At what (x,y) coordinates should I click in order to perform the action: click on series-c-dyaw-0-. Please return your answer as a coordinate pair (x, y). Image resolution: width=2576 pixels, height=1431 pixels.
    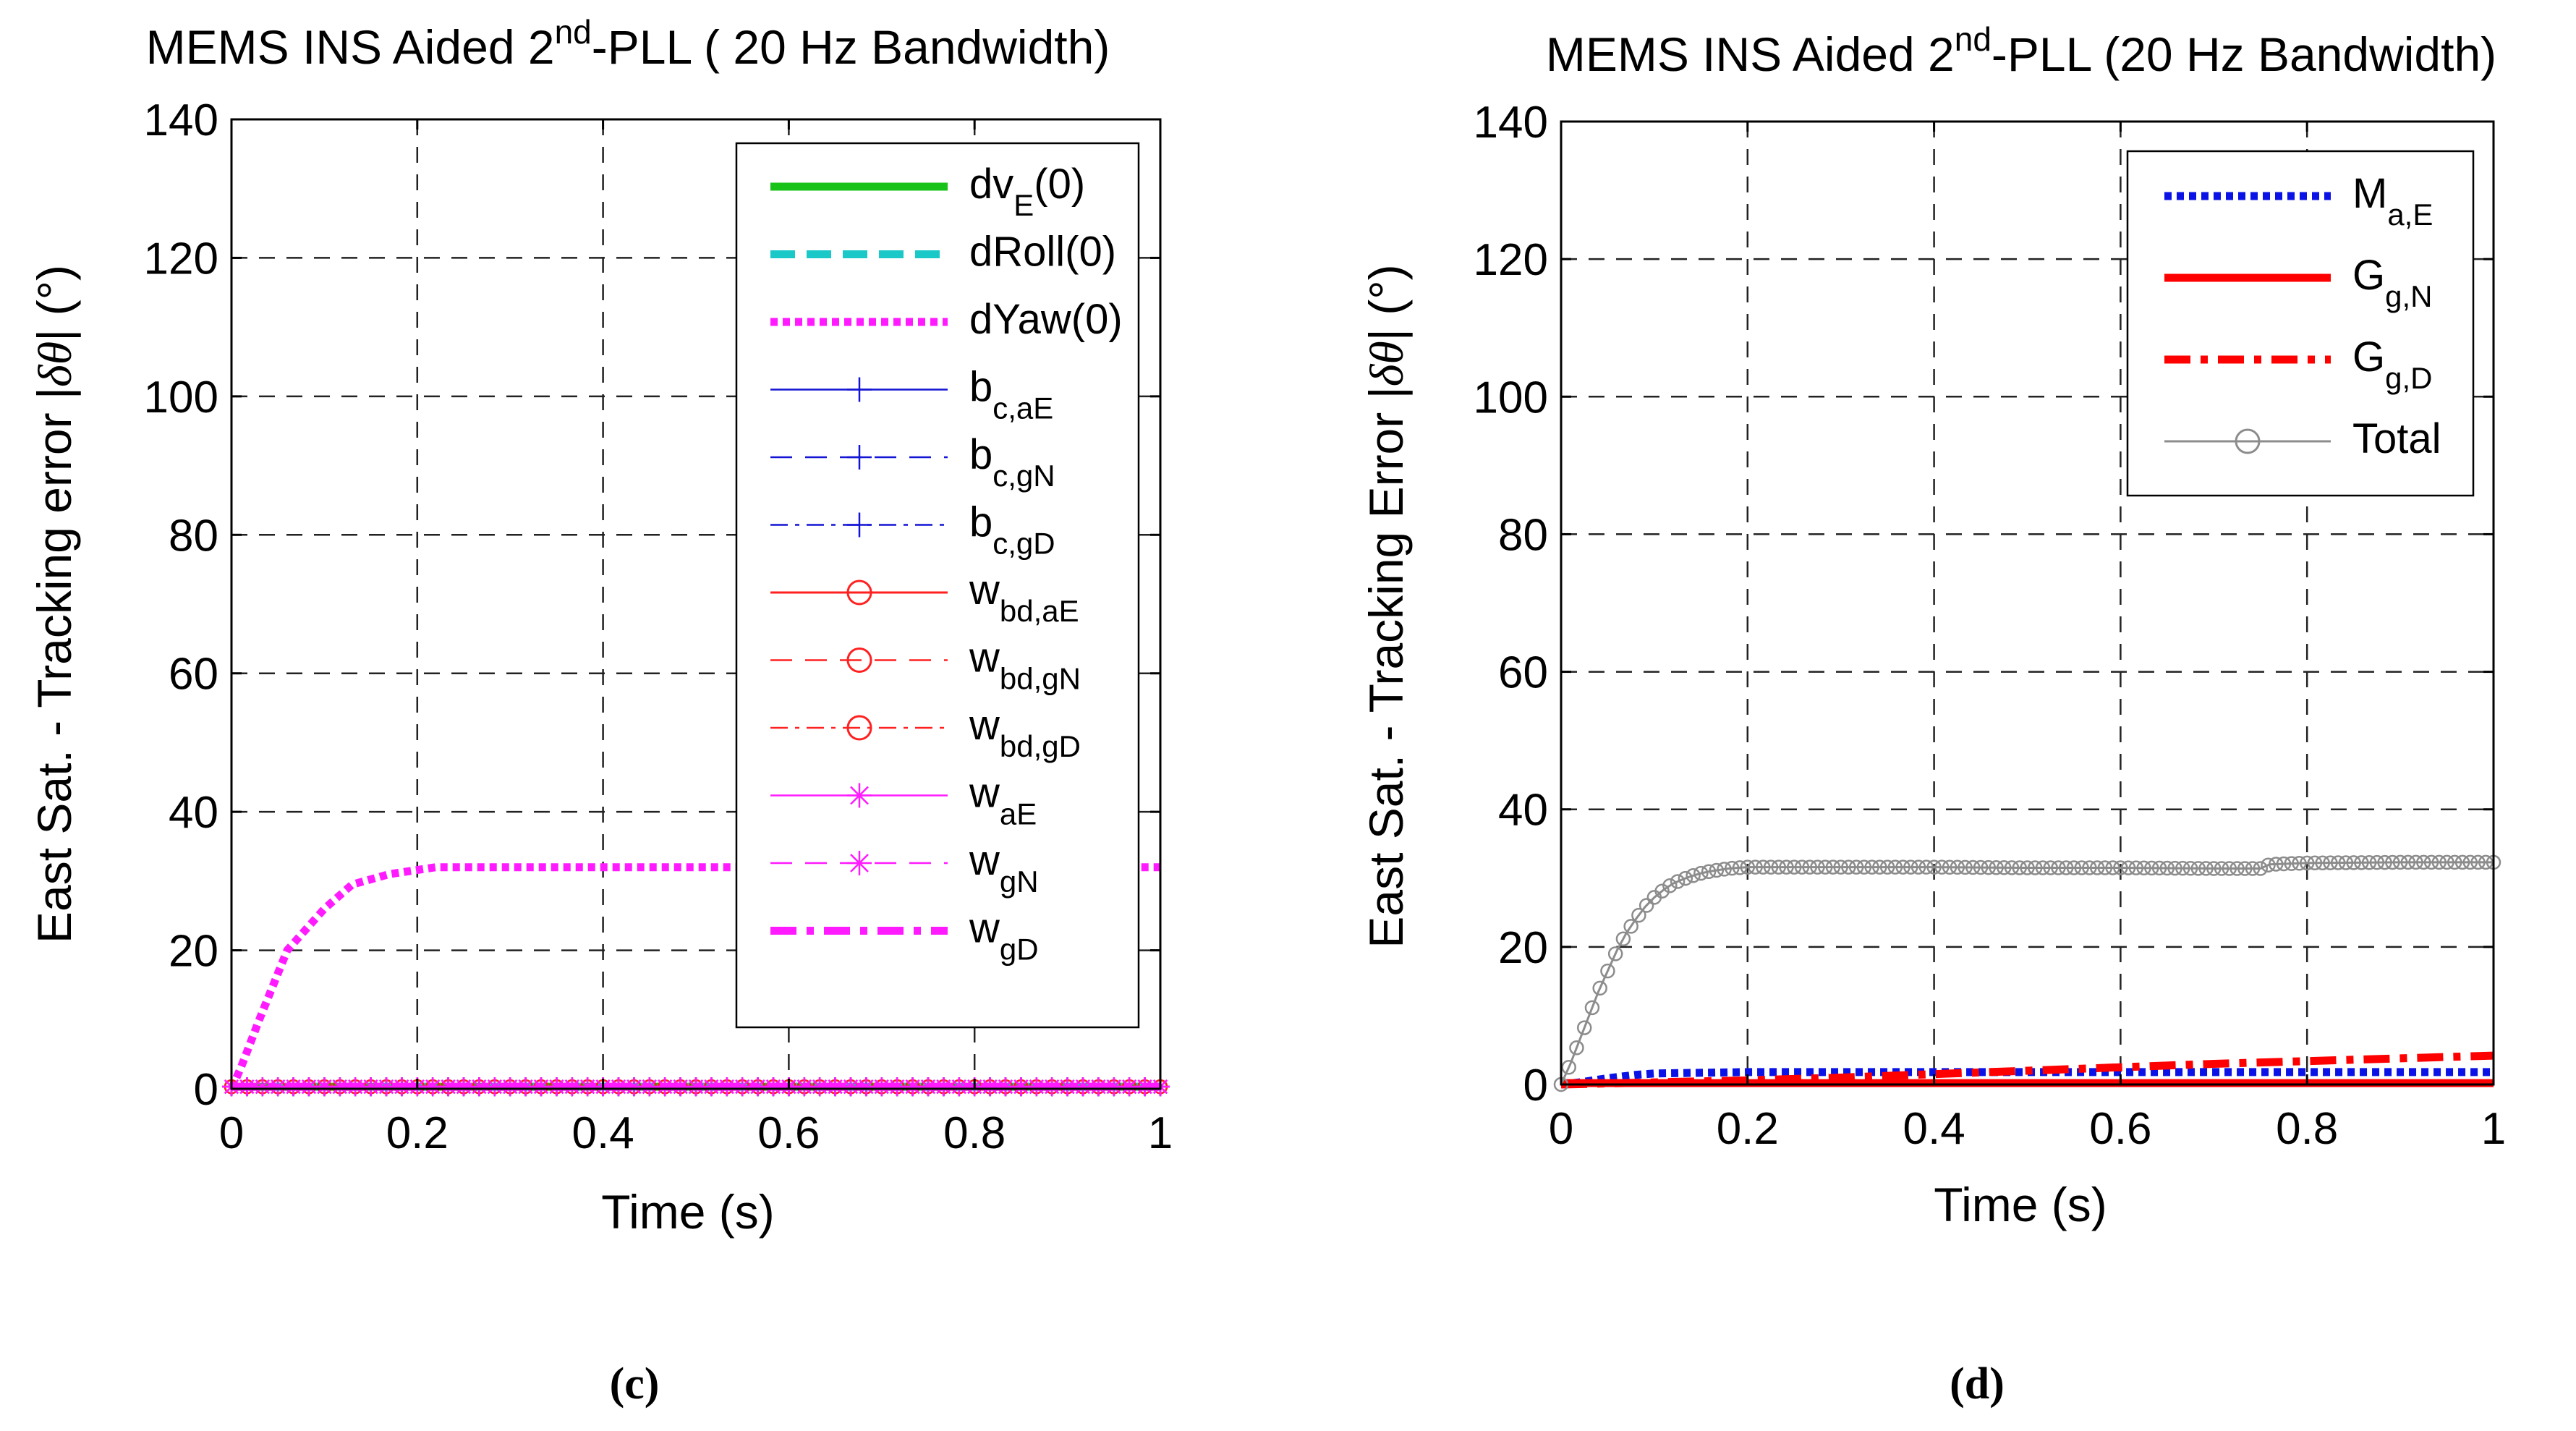
    Looking at the image, I should click on (693, 977).